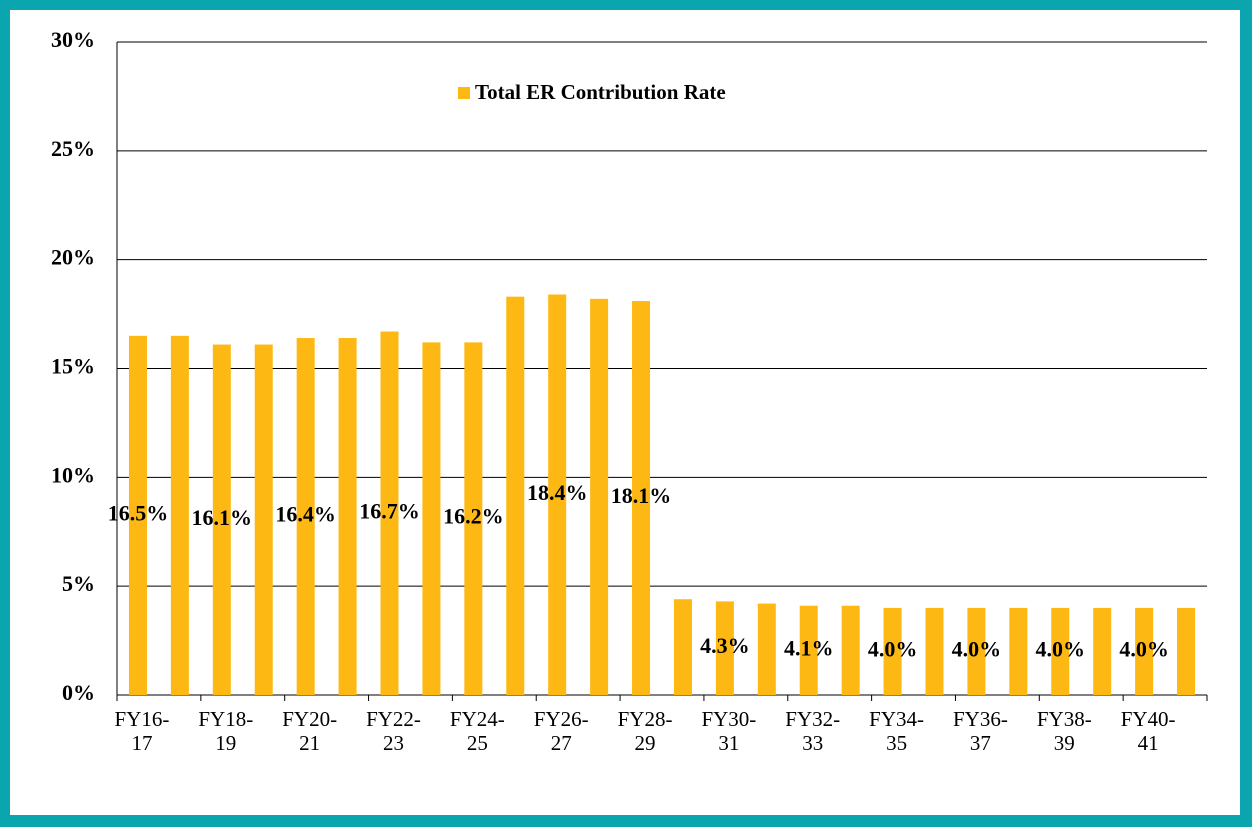 The height and width of the screenshot is (827, 1252). Describe the element at coordinates (393, 731) in the screenshot. I see `x-tick-label: FY22-23` at that location.